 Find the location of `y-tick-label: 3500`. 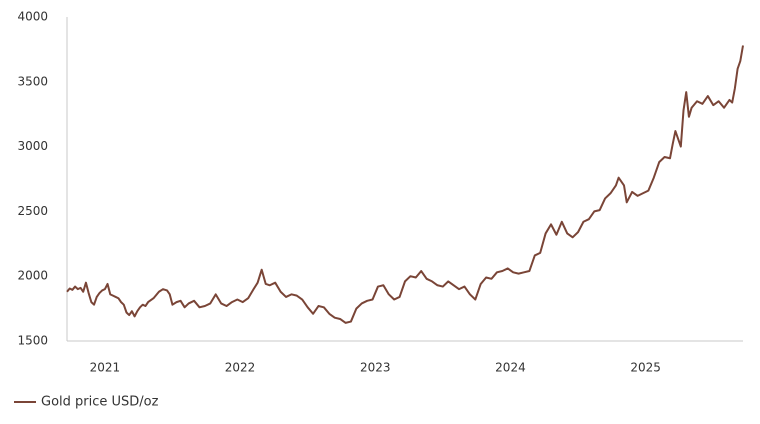

y-tick-label: 3500 is located at coordinates (32, 81).